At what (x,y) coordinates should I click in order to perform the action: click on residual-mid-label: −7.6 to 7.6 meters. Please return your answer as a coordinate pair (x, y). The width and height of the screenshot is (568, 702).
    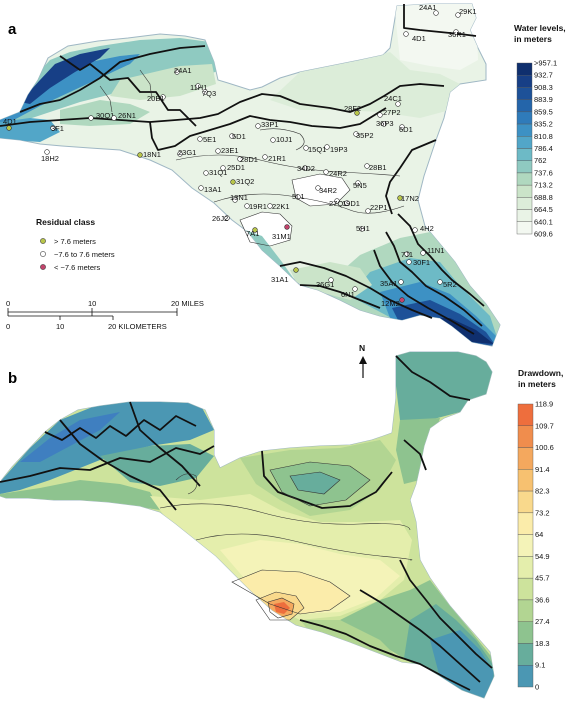
    Looking at the image, I should click on (84, 254).